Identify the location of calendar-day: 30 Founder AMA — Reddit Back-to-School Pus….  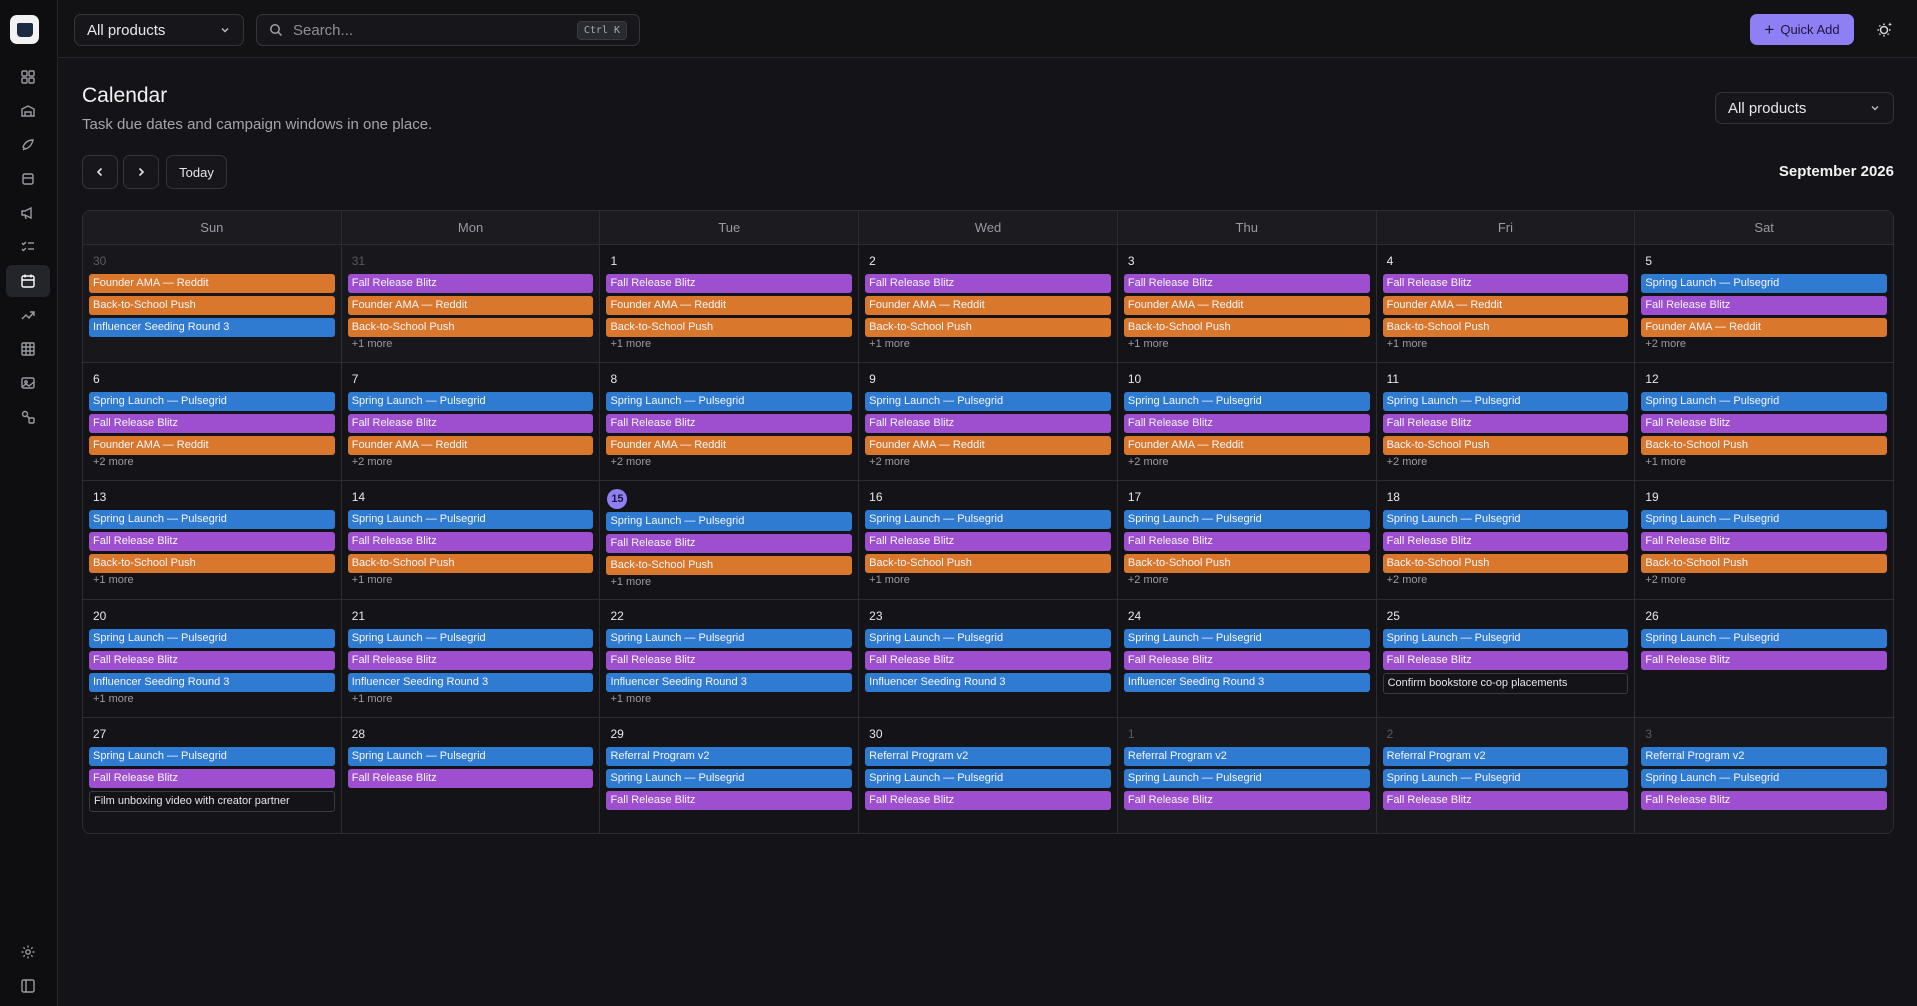
(212, 304).